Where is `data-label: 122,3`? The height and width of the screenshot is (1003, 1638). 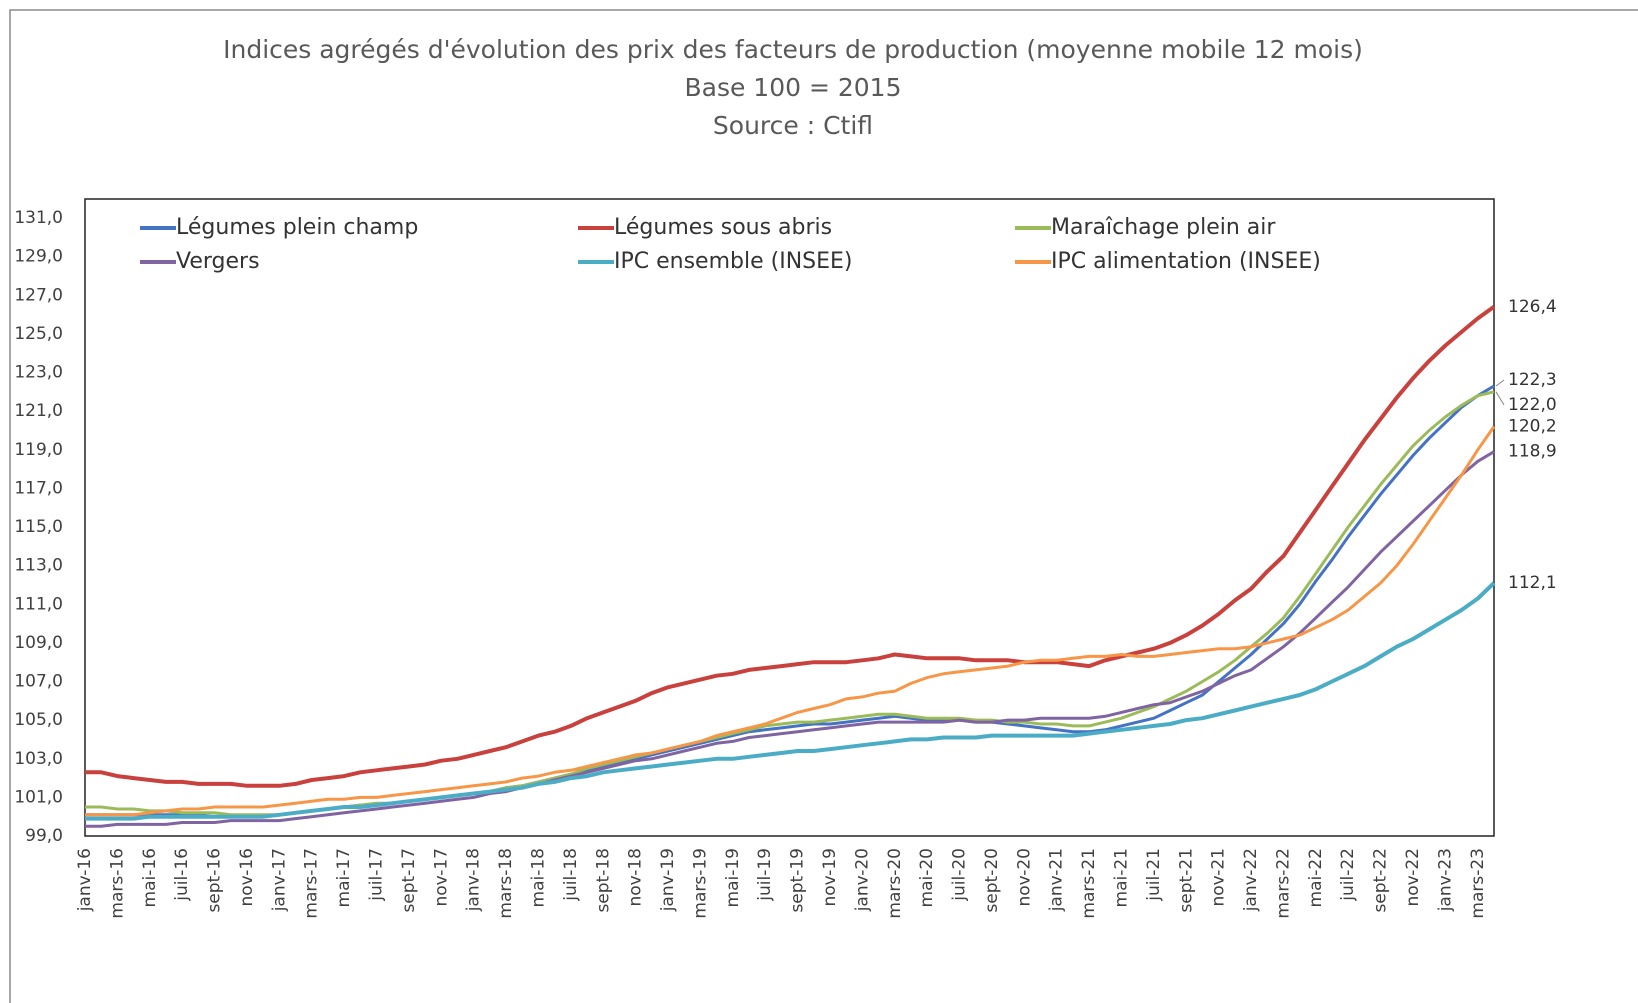
data-label: 122,3 is located at coordinates (1532, 380).